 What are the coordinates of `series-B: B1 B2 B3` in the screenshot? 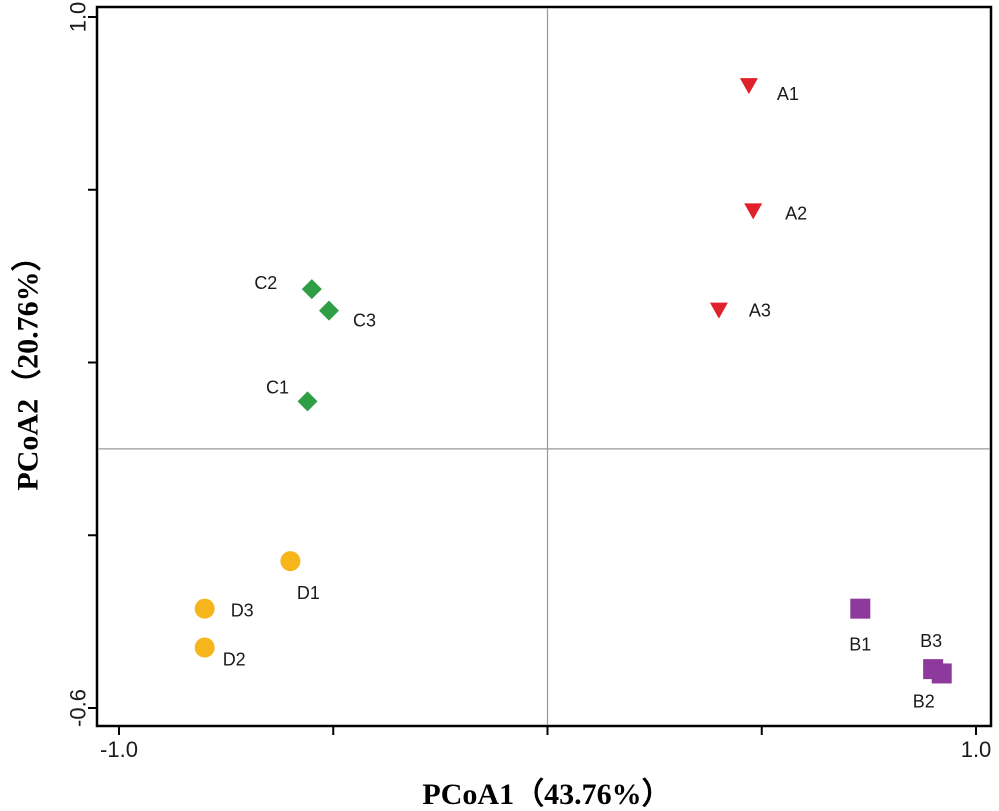 It's located at (900, 654).